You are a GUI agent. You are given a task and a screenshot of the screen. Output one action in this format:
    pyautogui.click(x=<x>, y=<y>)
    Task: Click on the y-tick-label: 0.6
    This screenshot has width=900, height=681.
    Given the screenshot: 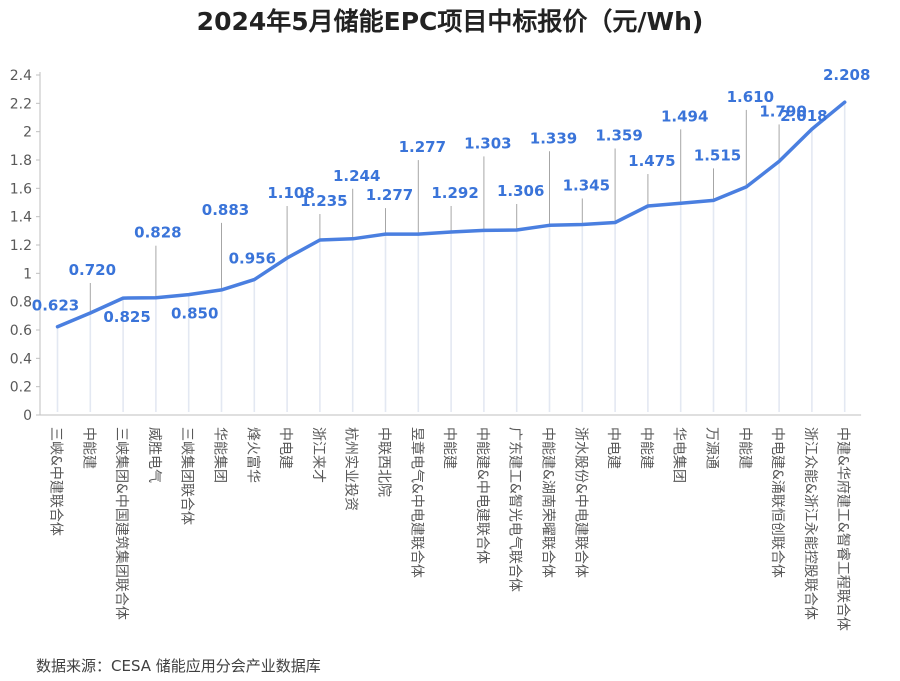 What is the action you would take?
    pyautogui.click(x=21, y=331)
    